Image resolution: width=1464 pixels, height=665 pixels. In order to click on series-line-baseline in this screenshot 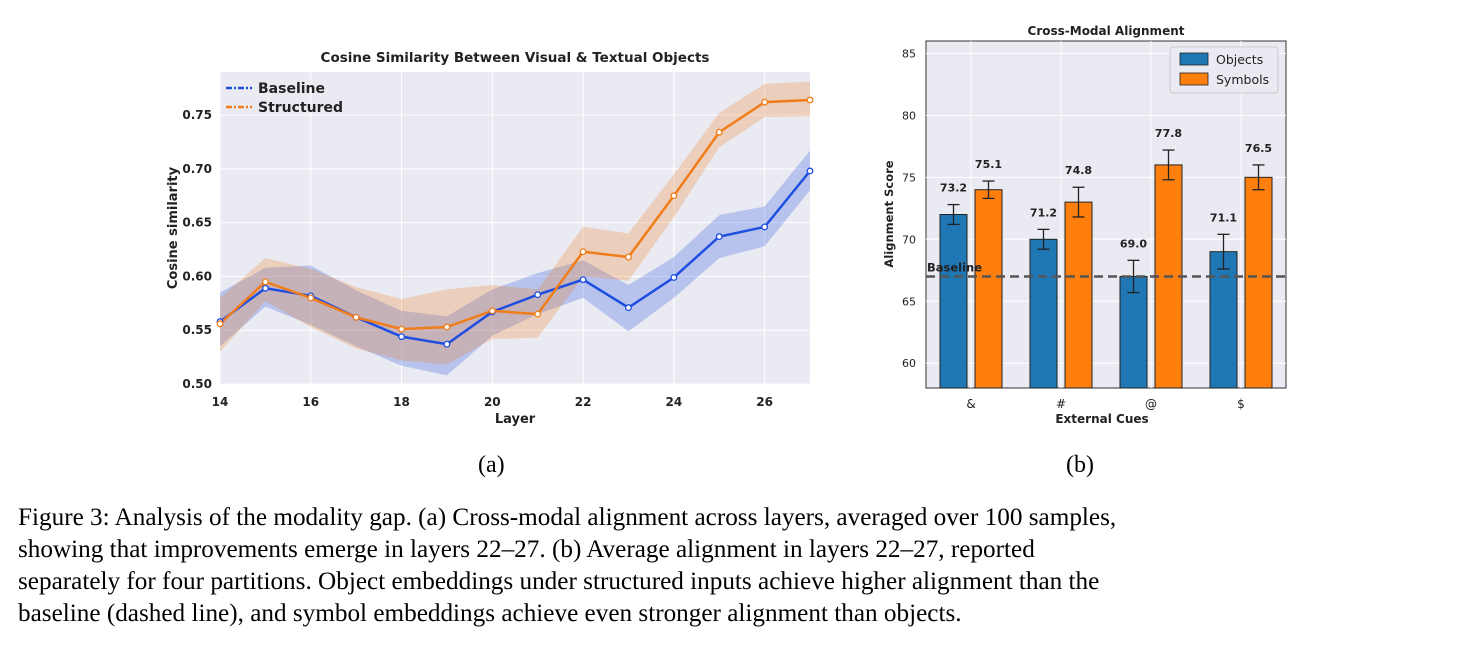, I will do `click(515, 258)`.